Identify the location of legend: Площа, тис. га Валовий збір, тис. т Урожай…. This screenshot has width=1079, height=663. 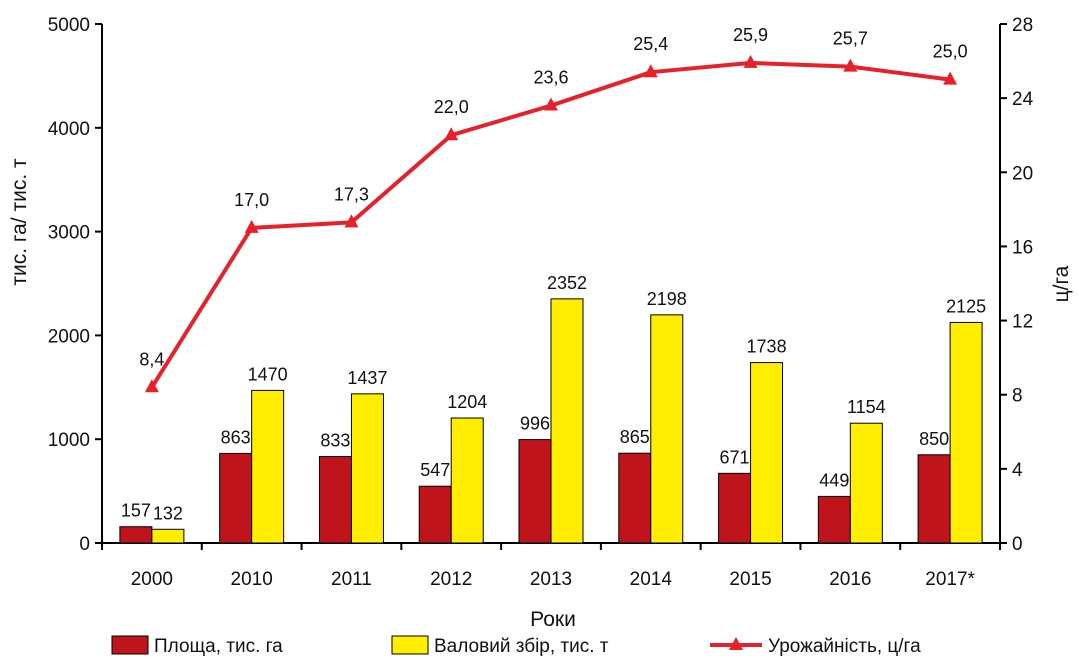
(516, 646).